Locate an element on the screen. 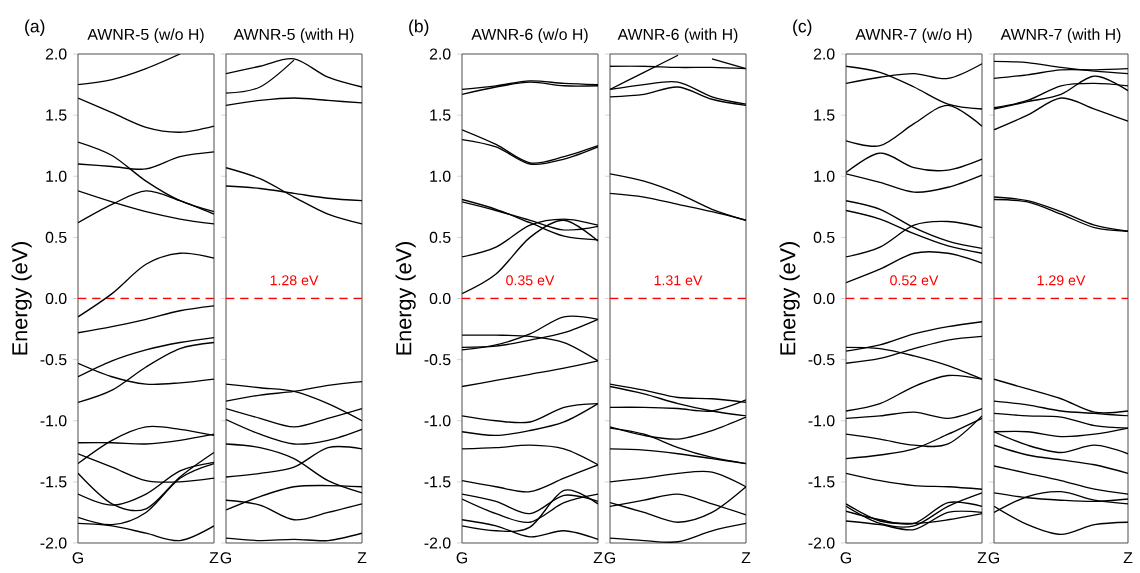  chart-title: AWNR-5 (with H) is located at coordinates (293, 36).